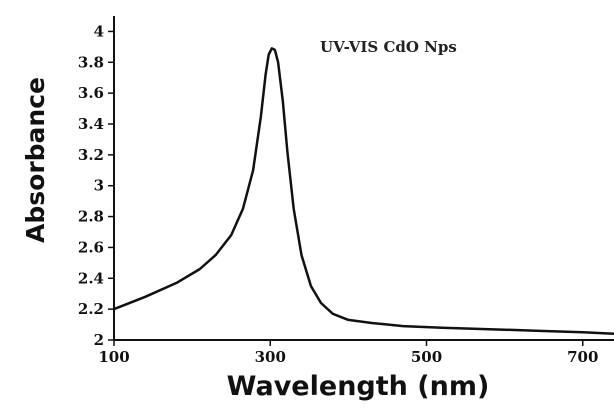 This screenshot has height=412, width=614. I want to click on y-tick-label: 2.8, so click(91, 217).